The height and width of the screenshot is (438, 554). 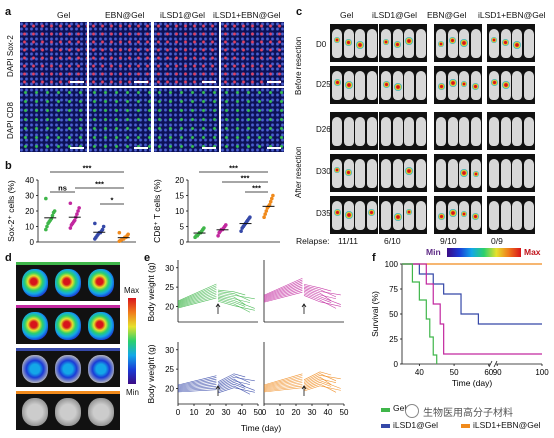 I want to click on y-axis-label: Survival (%), so click(x=375, y=314).